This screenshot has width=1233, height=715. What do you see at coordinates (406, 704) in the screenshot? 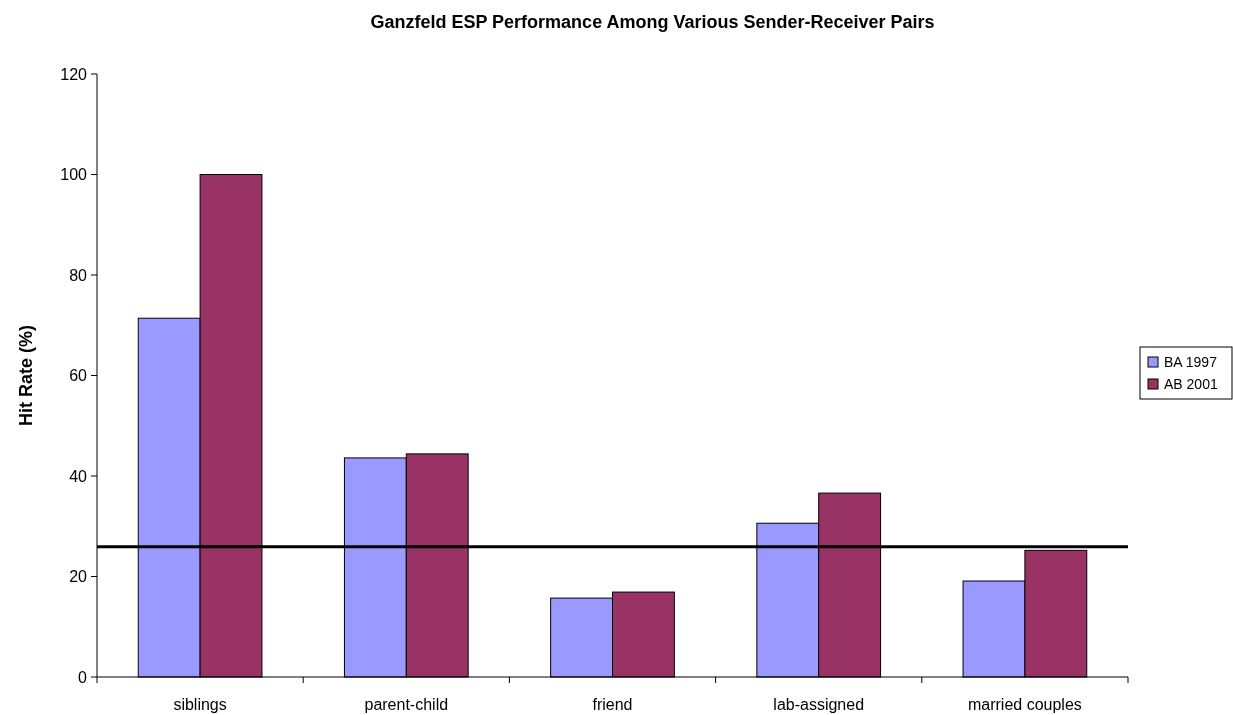
I see `x-tick-label: parent-child` at bounding box center [406, 704].